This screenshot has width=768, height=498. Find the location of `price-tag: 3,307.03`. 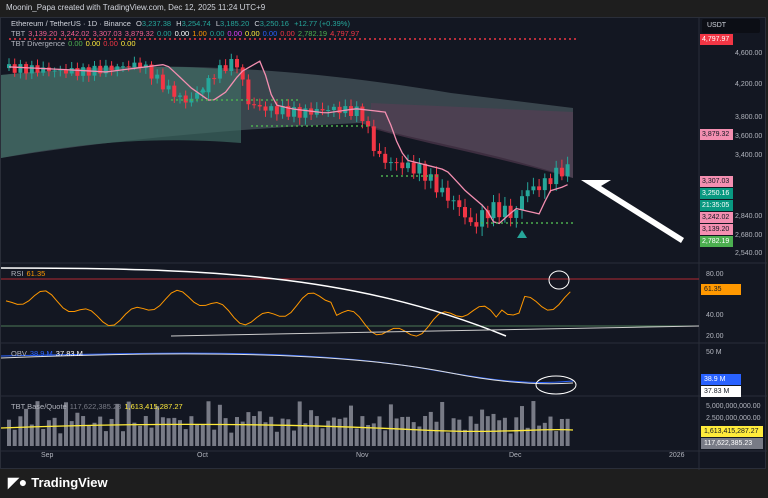

price-tag: 3,307.03 is located at coordinates (716, 181).